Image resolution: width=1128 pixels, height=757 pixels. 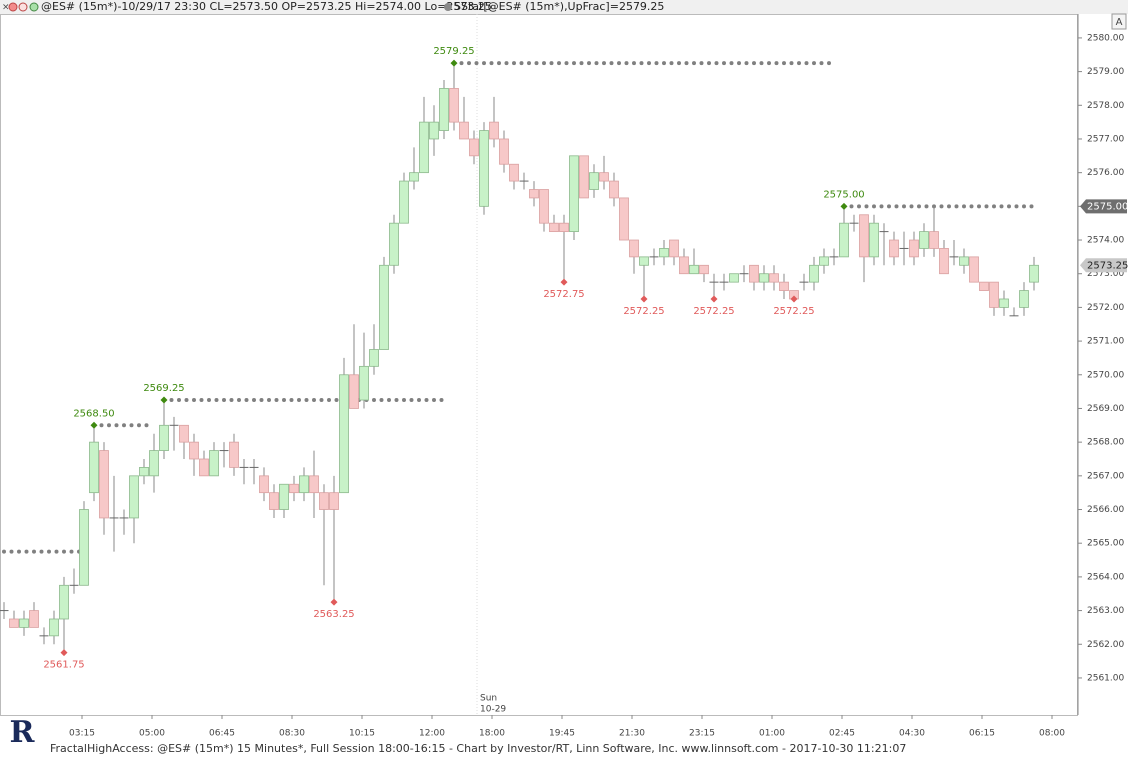 I want to click on x-tick-label: 19:45, so click(x=562, y=734).